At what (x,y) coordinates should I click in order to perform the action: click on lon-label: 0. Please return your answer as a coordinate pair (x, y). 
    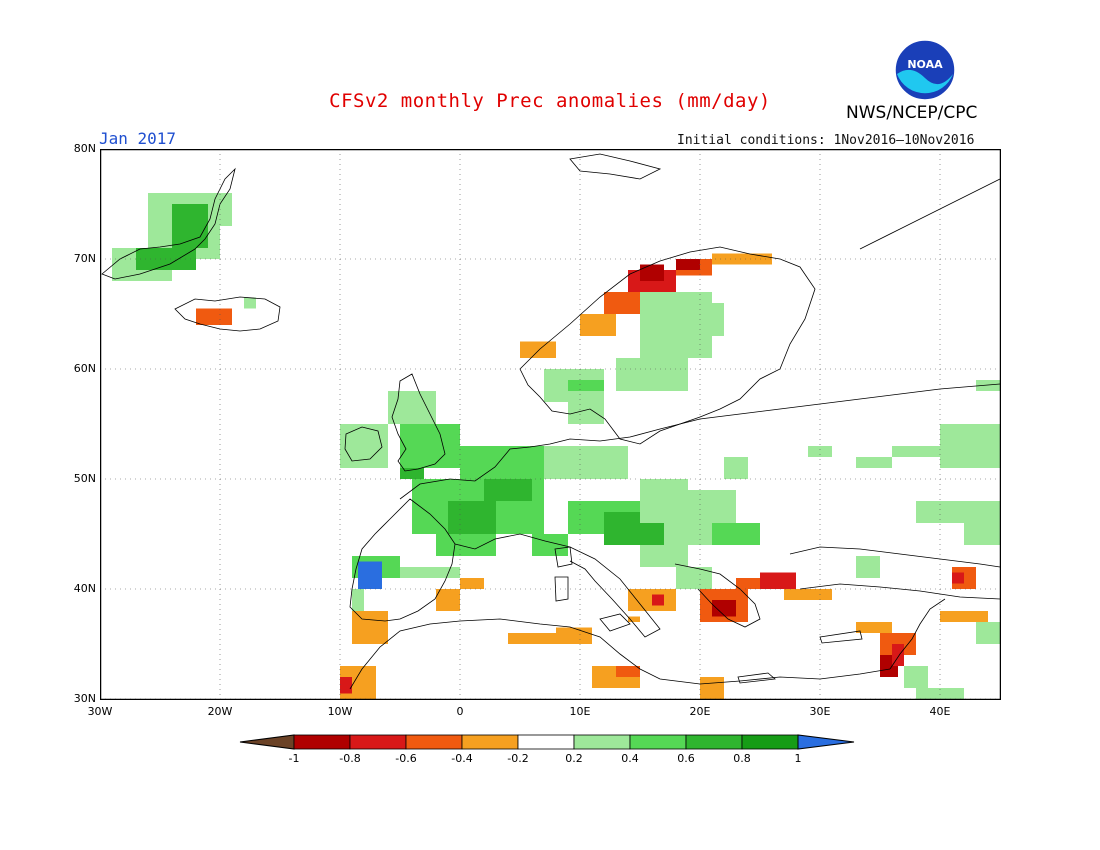
    Looking at the image, I should click on (460, 711).